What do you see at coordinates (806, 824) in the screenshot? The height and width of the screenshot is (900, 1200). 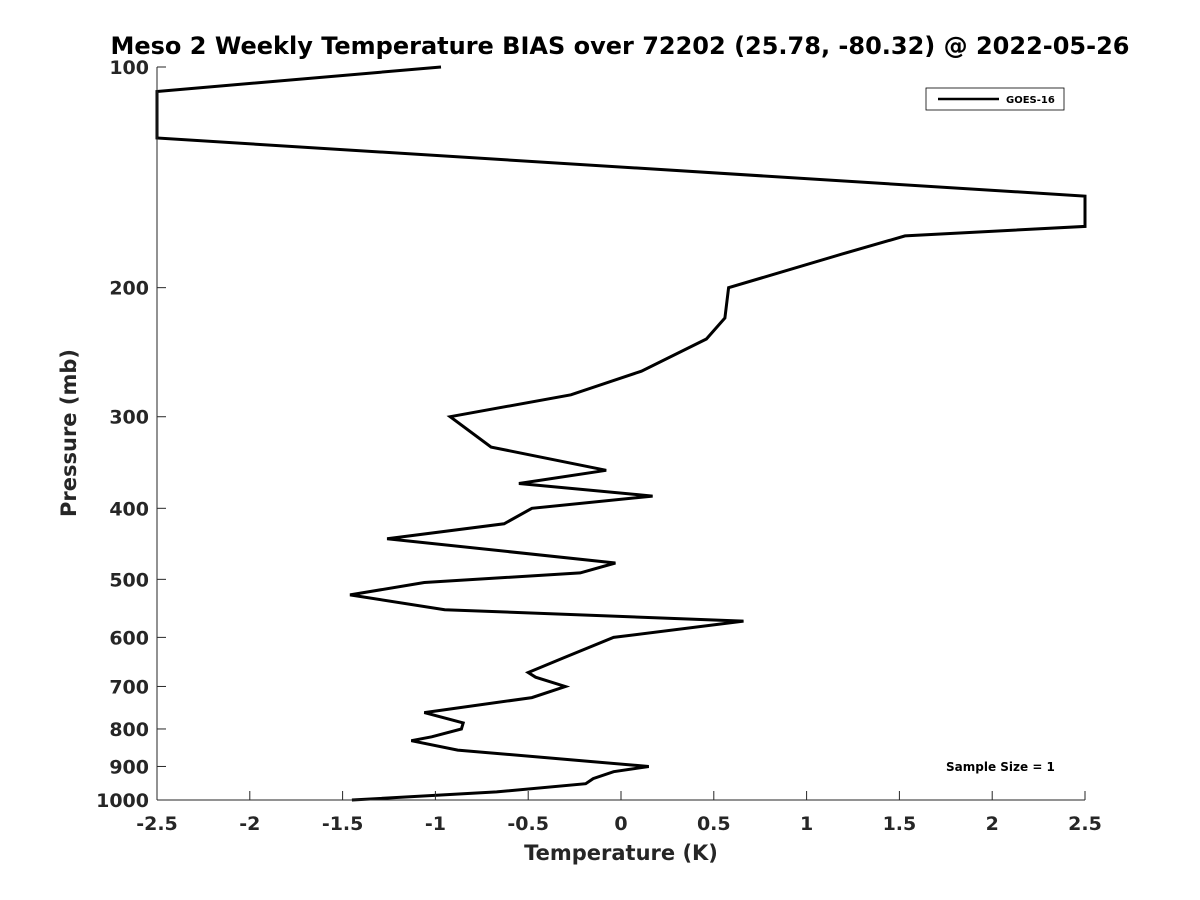 I see `x-tick-label: 1` at bounding box center [806, 824].